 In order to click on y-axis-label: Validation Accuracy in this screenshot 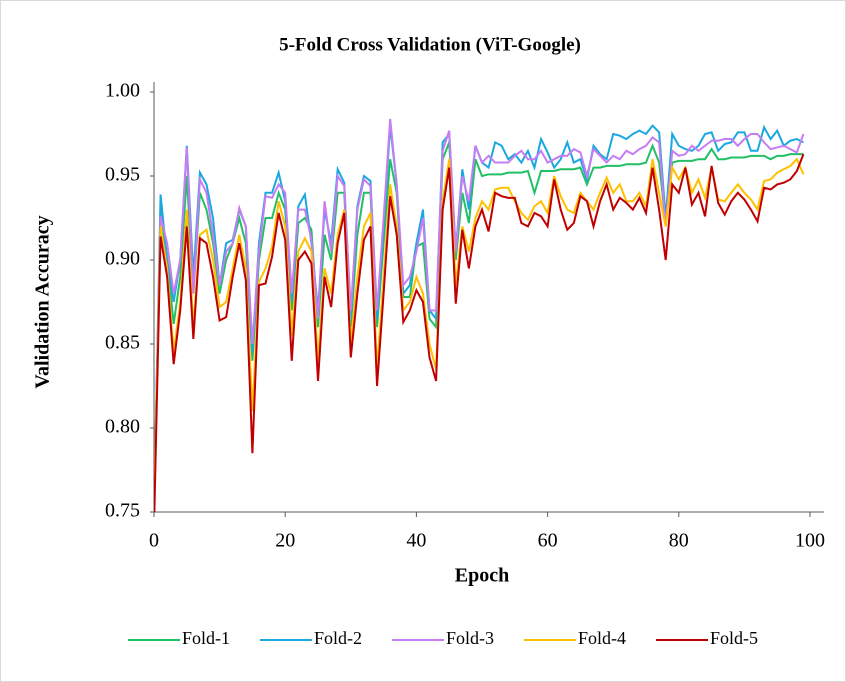, I will do `click(43, 301)`.